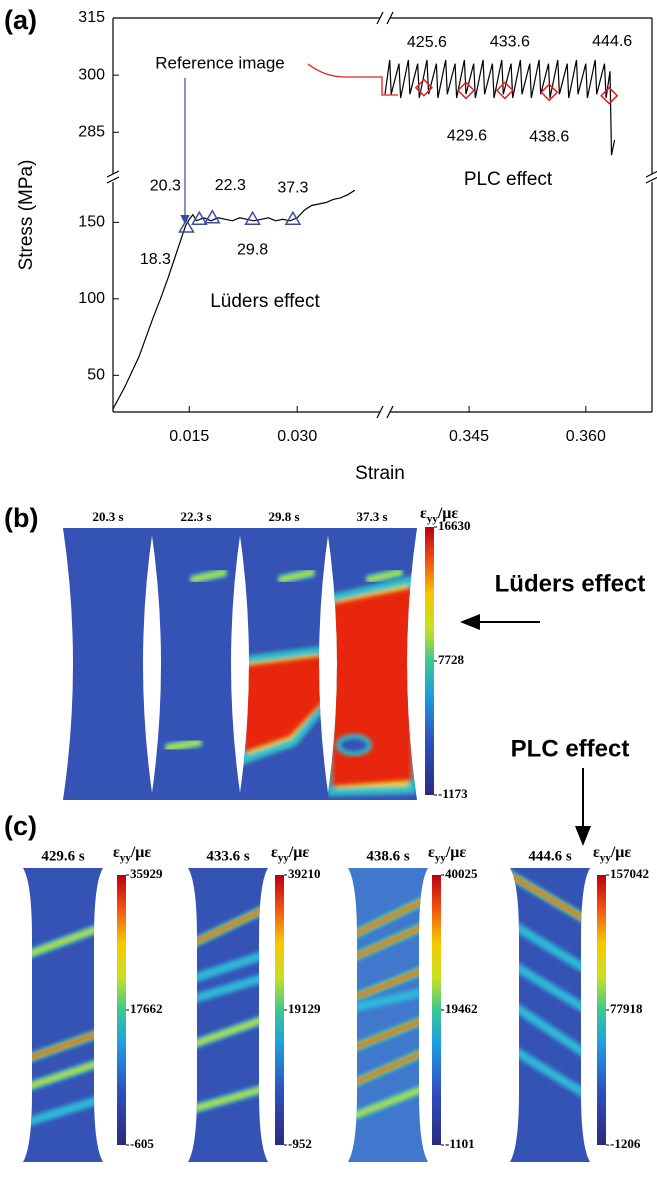 Image resolution: width=657 pixels, height=1192 pixels. What do you see at coordinates (371, 516) in the screenshot?
I see `time-label: 37.3 s` at bounding box center [371, 516].